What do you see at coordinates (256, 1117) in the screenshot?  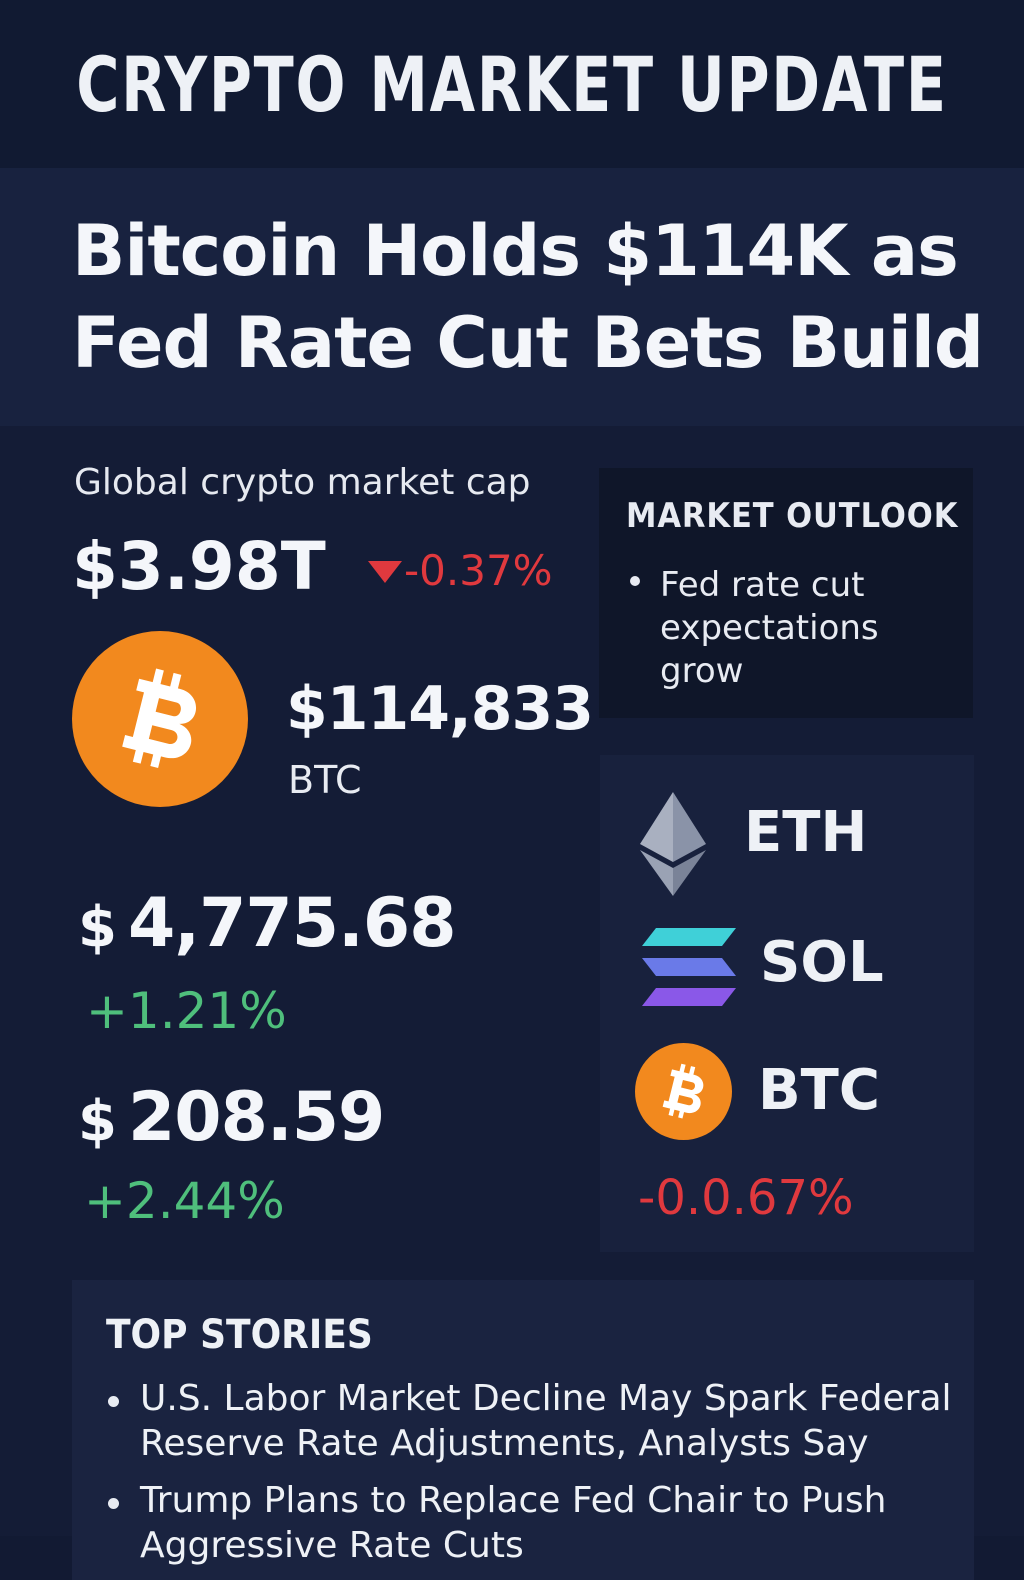 I see `sol-price-value: 208.59` at bounding box center [256, 1117].